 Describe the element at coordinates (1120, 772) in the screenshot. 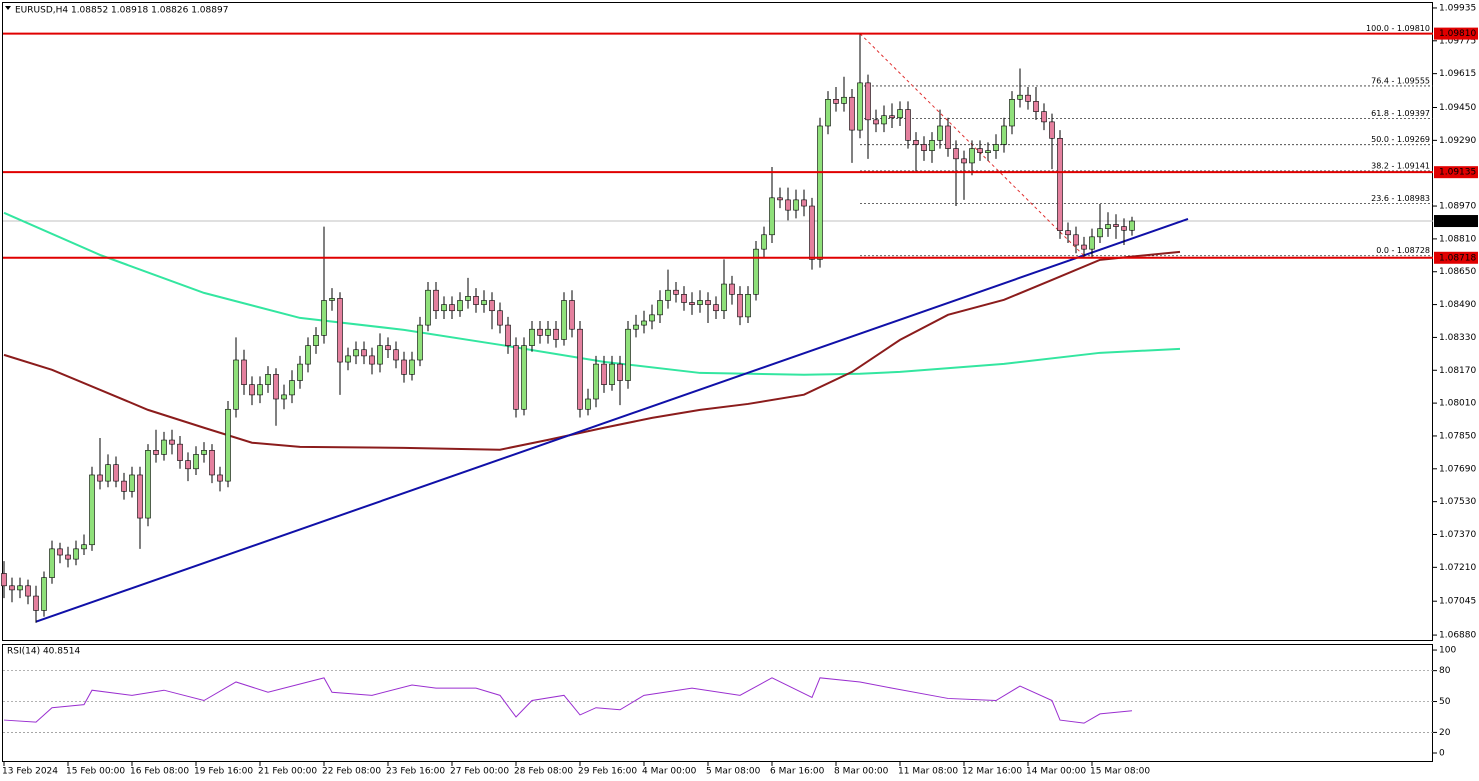

I see `x-tick-label: 15 Mar 08:00` at that location.